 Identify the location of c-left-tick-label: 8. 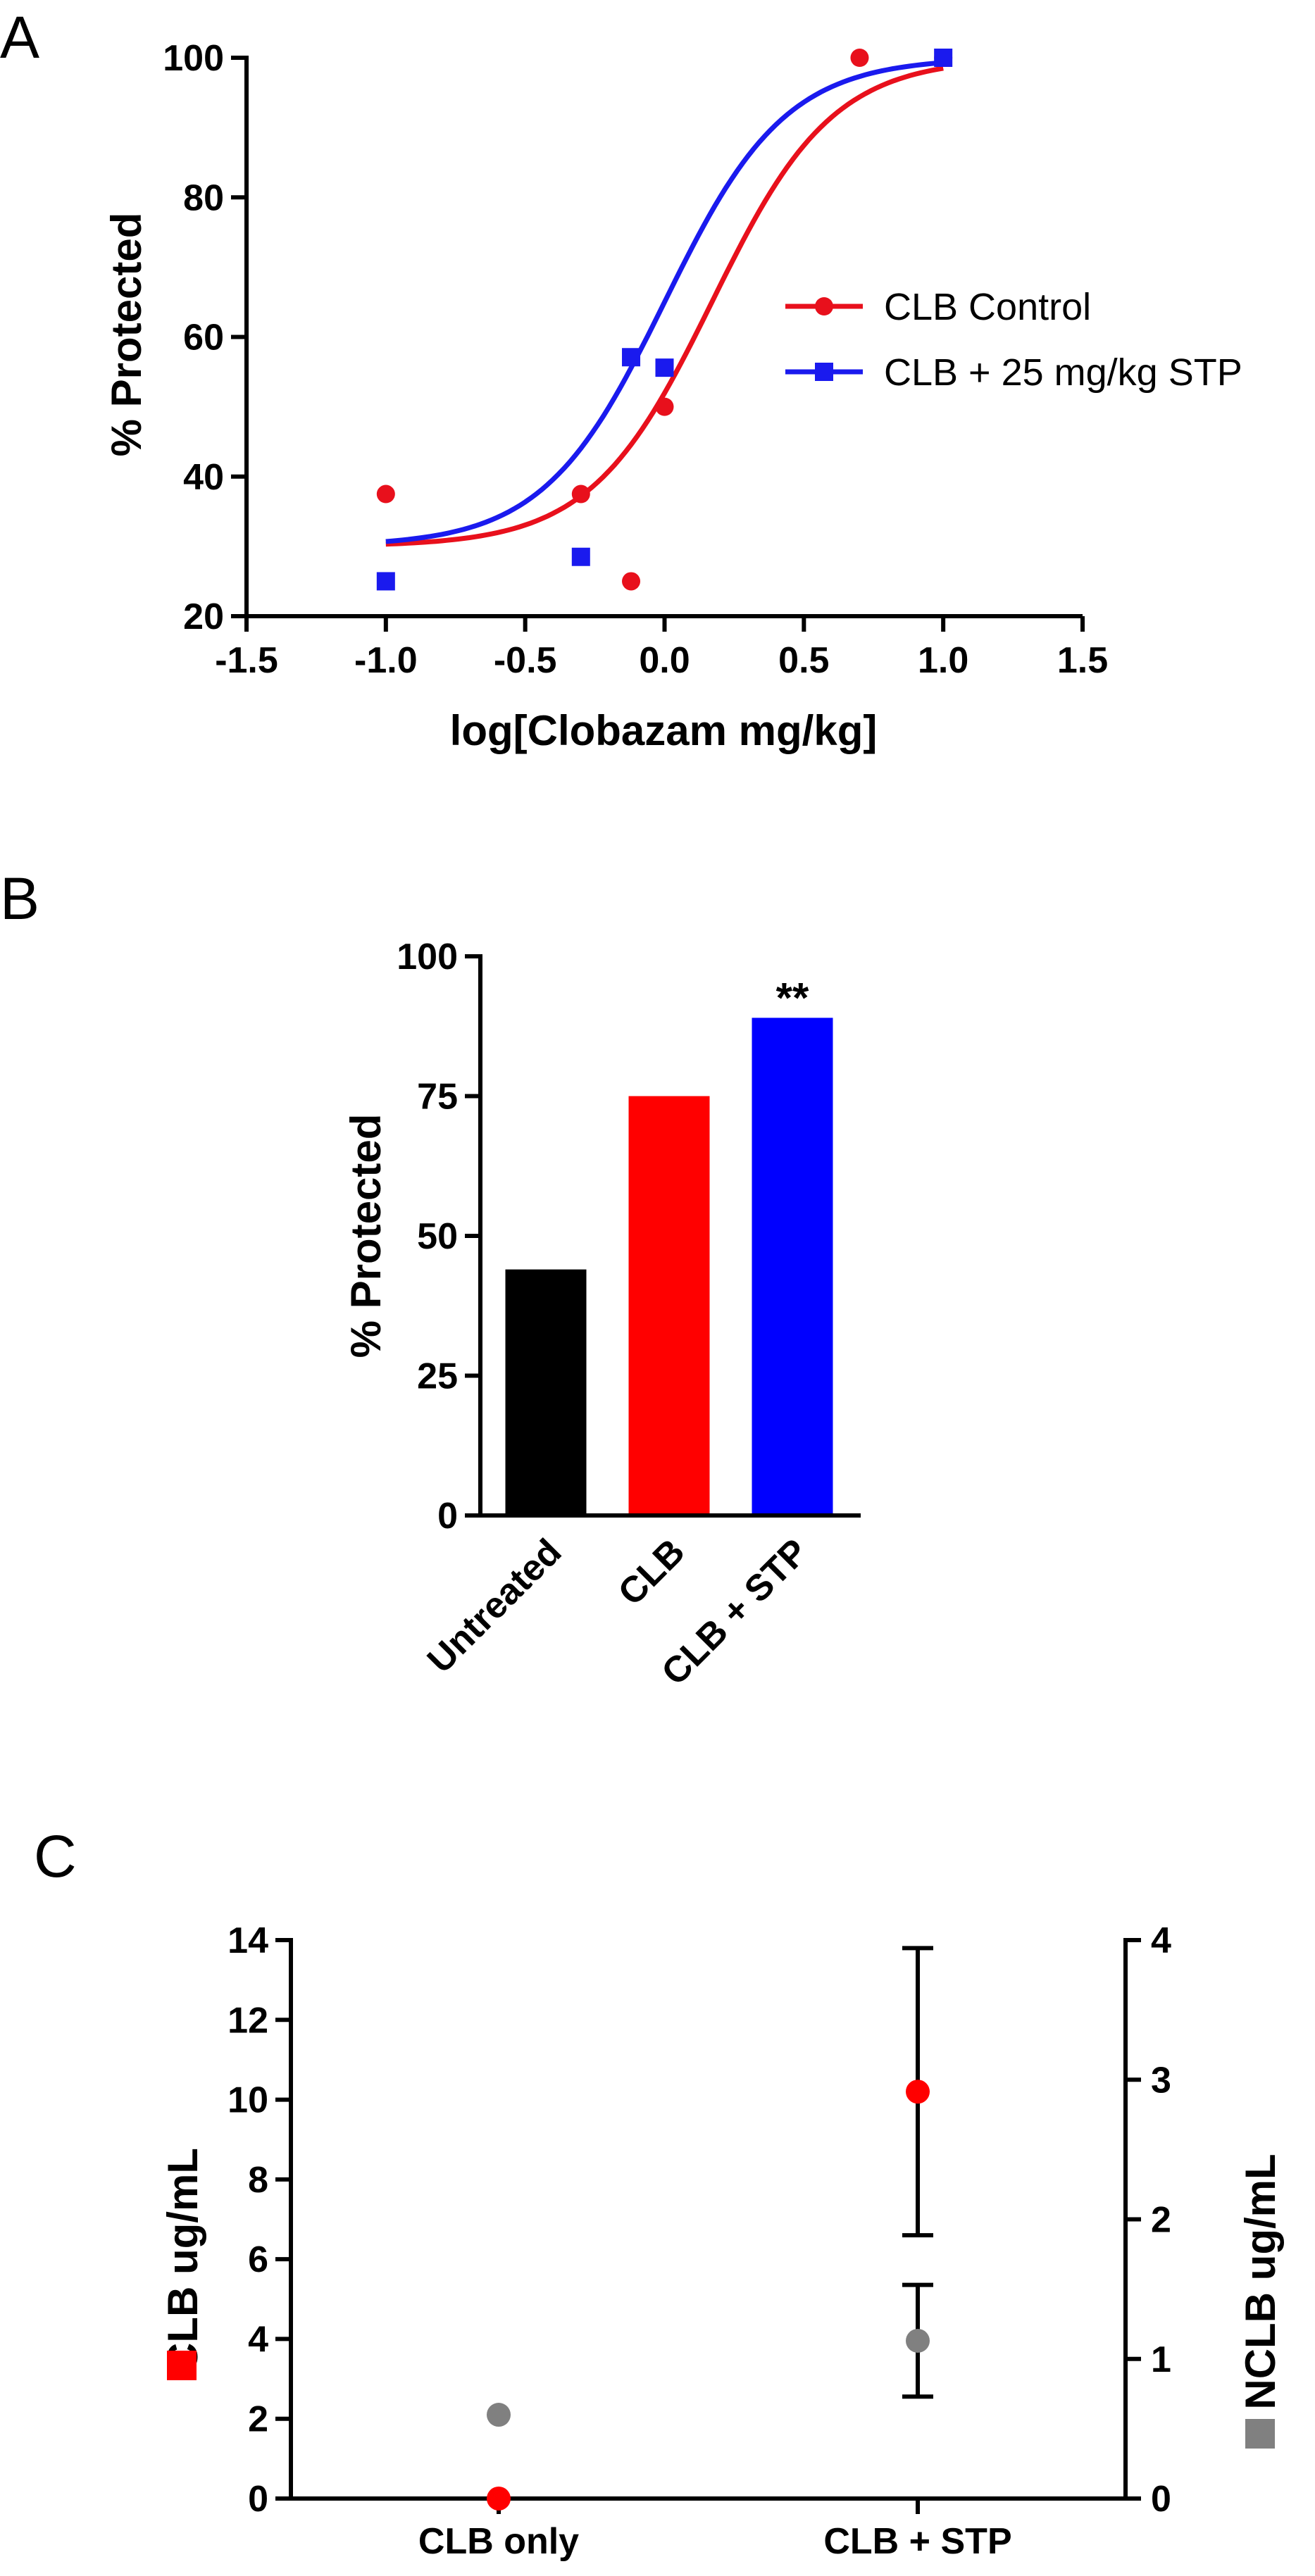
(258, 2180).